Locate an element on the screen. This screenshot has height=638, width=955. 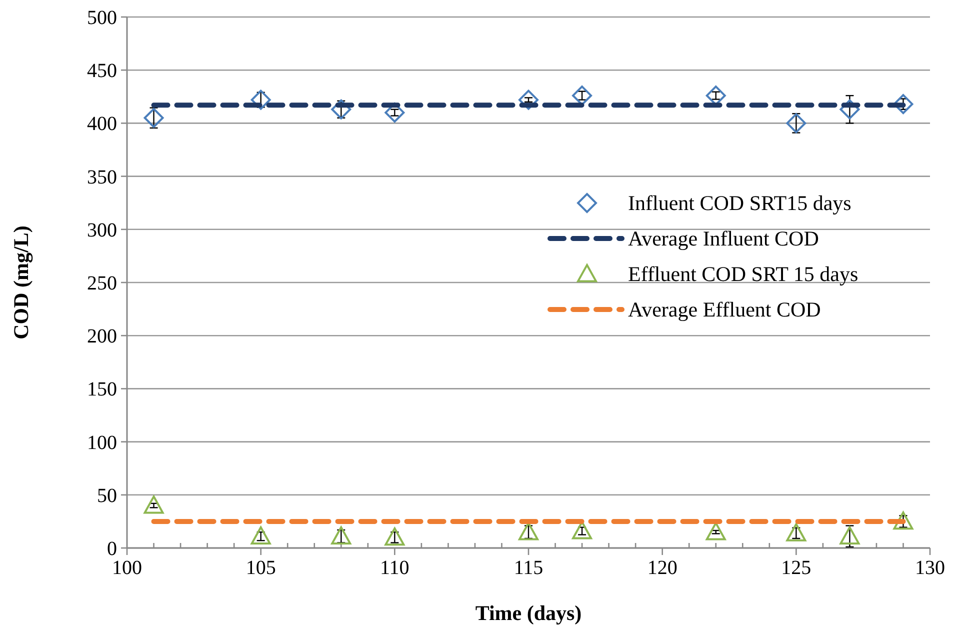
y-tick-label: 250 is located at coordinates (102, 283).